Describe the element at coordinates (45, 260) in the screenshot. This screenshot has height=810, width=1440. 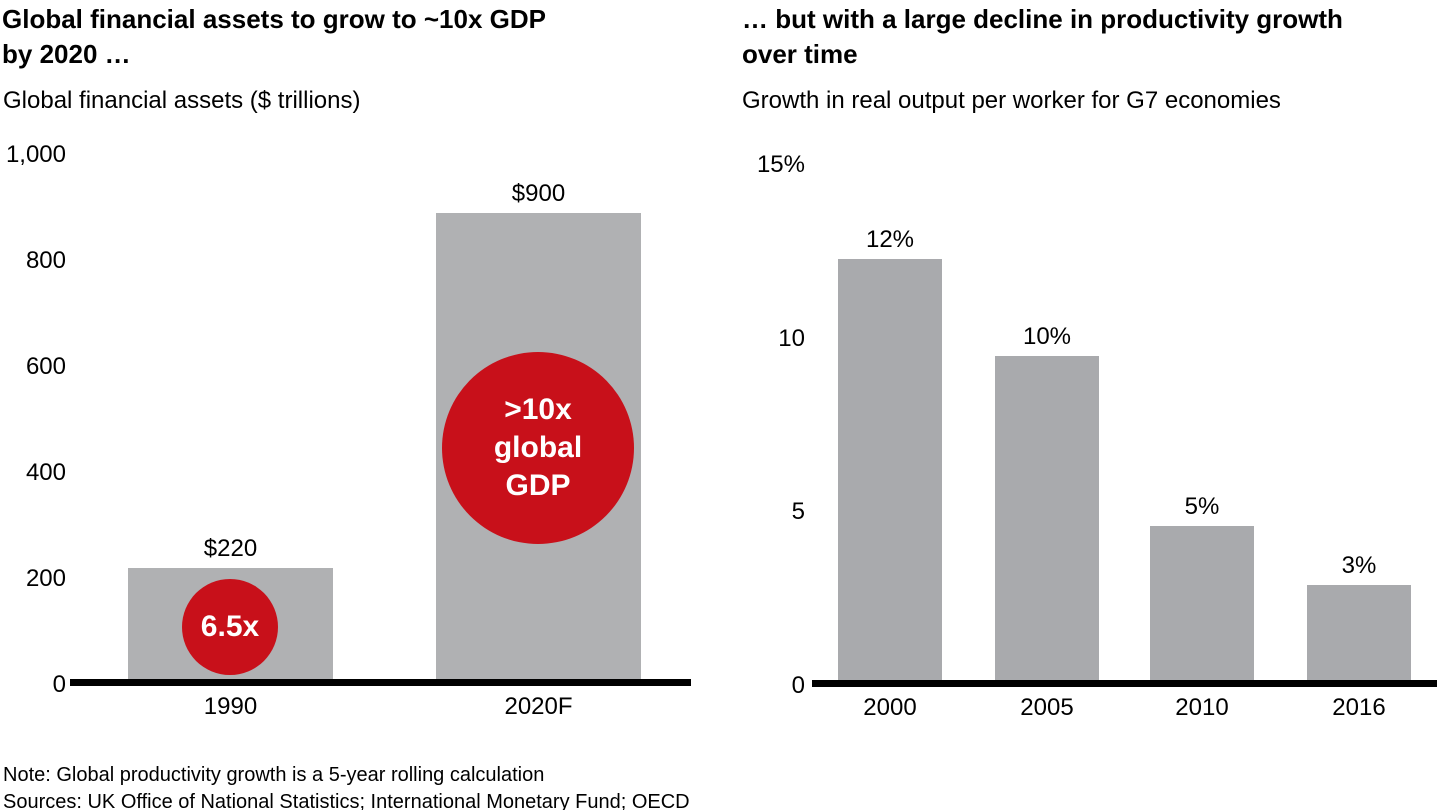
I see `y-tick-label: 800` at that location.